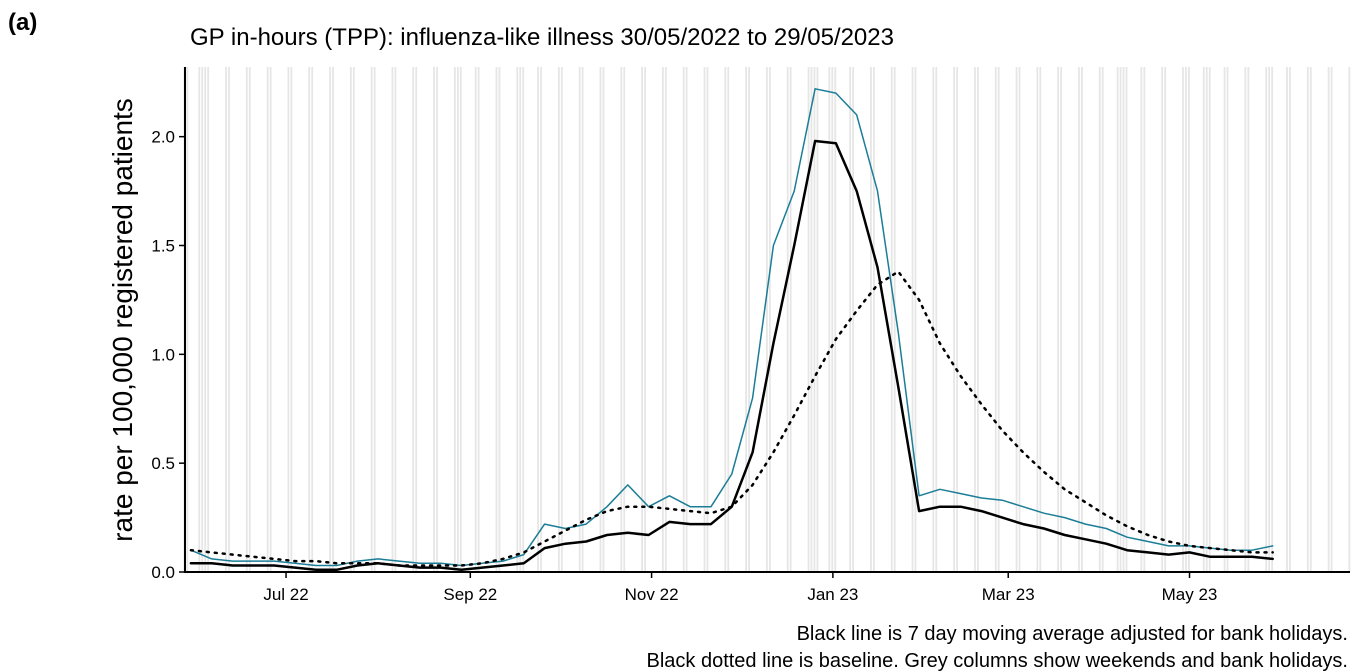  Describe the element at coordinates (163, 137) in the screenshot. I see `y-tick-label: 2.0` at that location.